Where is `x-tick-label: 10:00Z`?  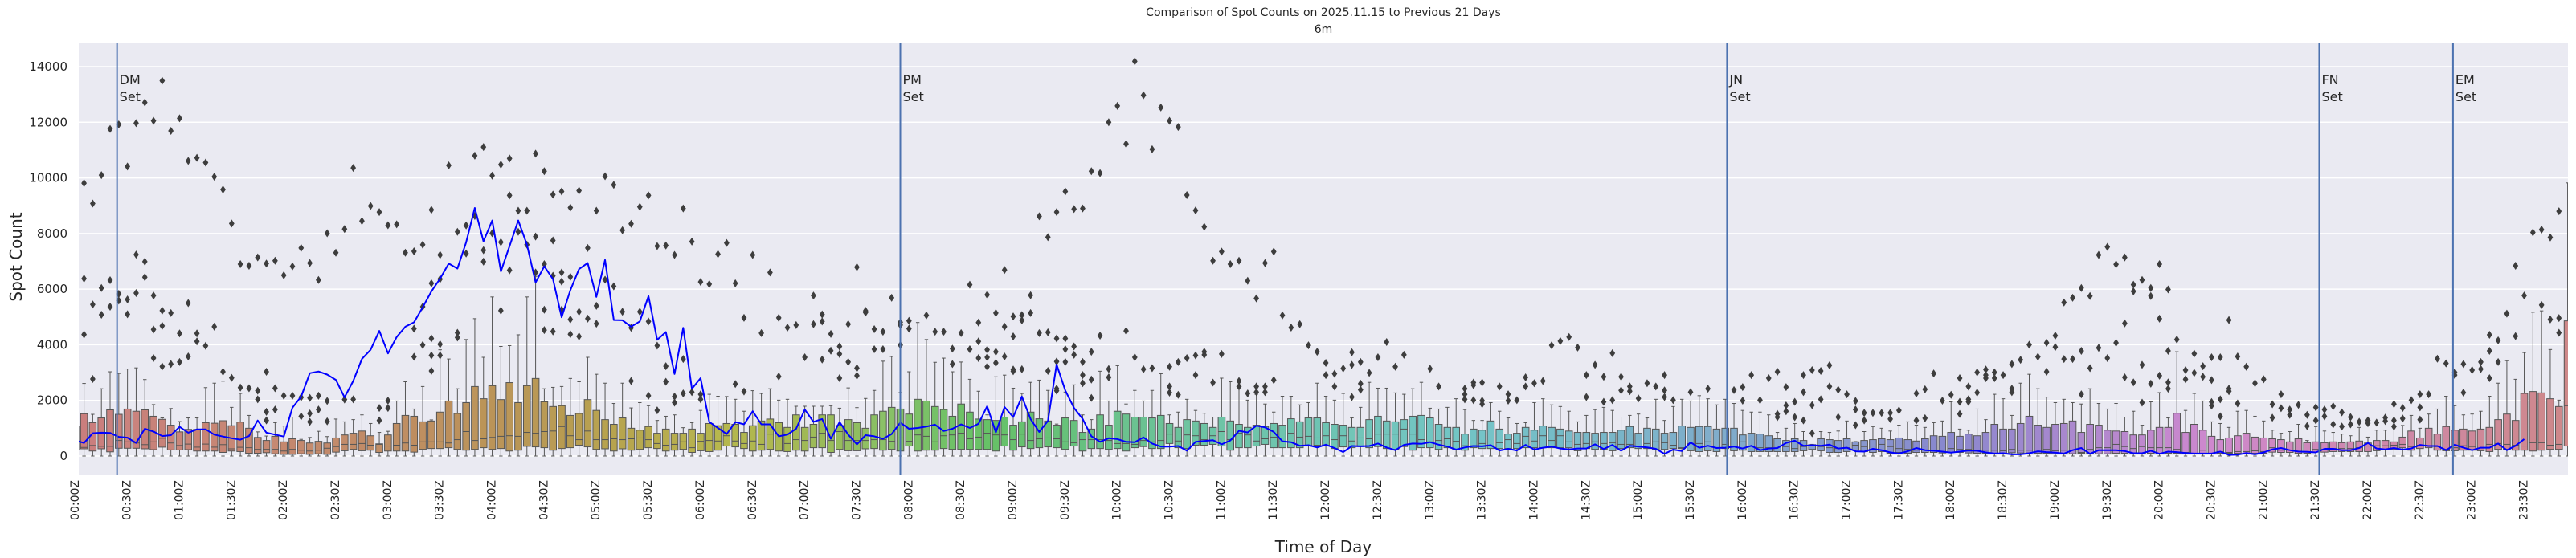
x-tick-label: 10:00Z is located at coordinates (1117, 500).